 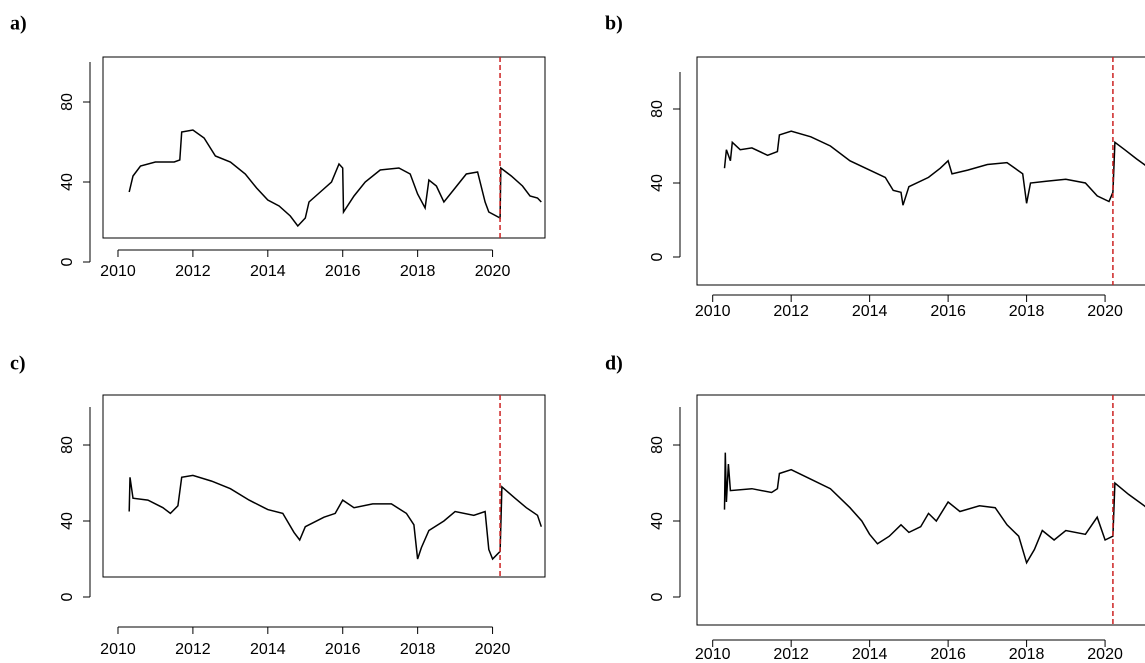 I want to click on panel-title: a), so click(x=18, y=24).